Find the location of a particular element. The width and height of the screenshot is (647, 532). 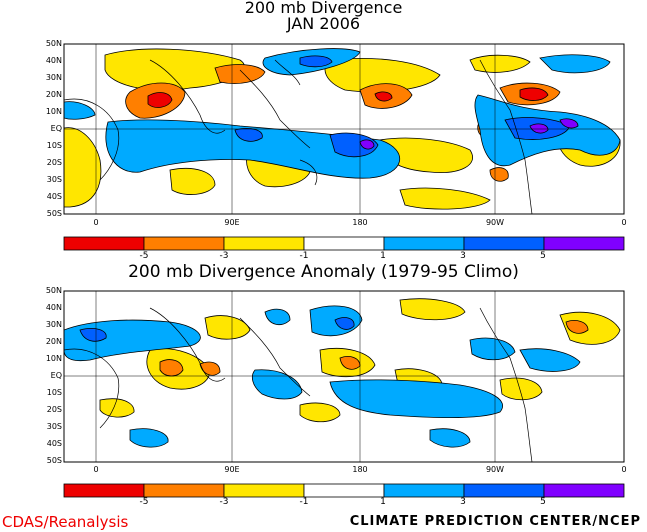

credit-label: CLIMATE PREDICTION CENTER/NCEP is located at coordinates (495, 521).